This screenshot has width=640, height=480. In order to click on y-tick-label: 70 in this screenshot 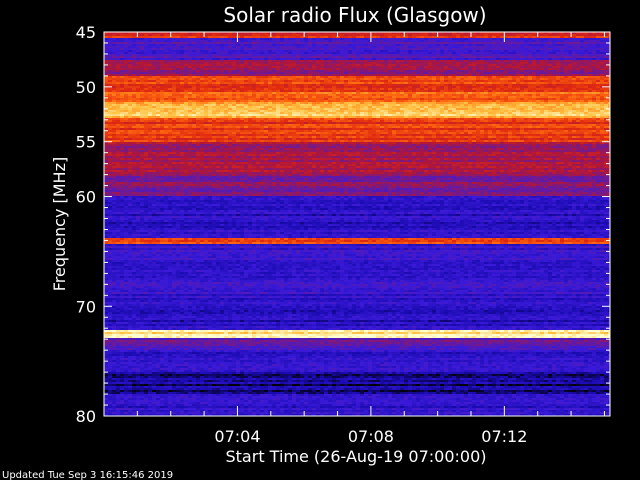, I will do `click(86, 306)`.